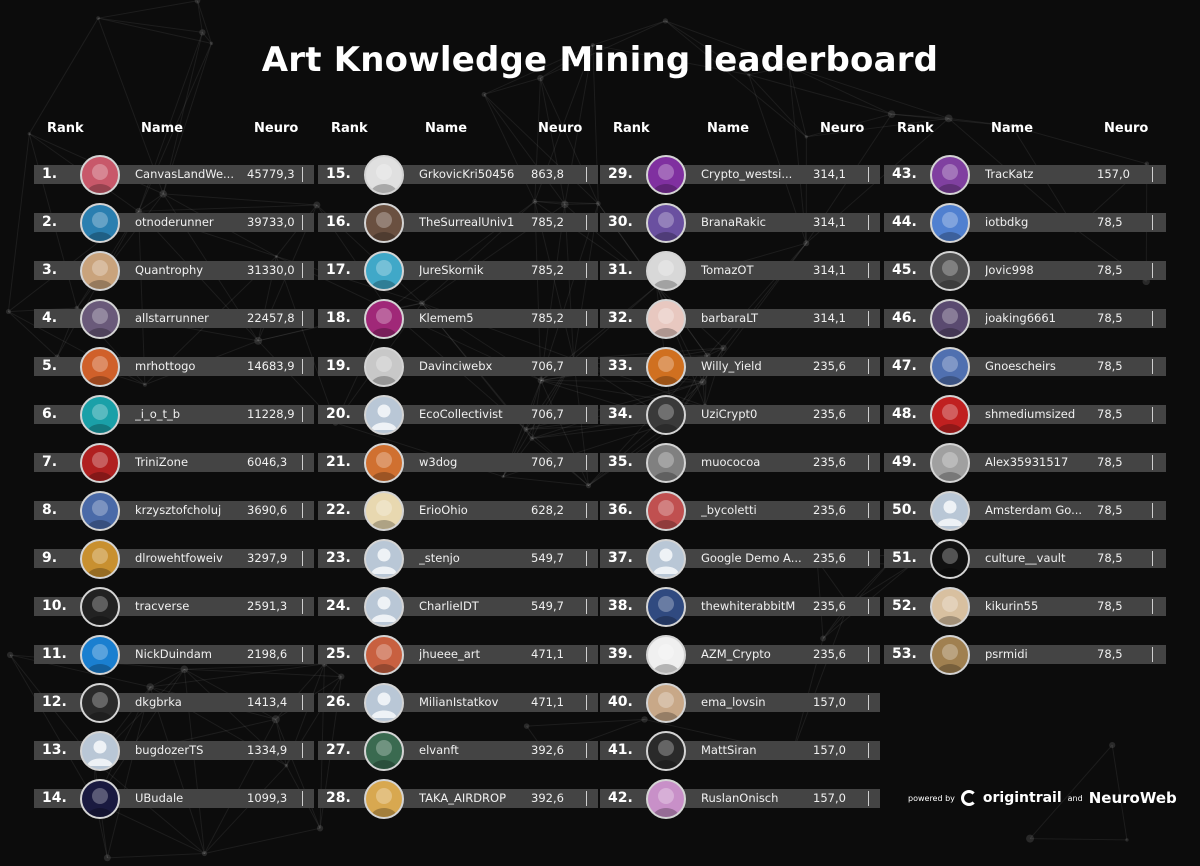 This screenshot has width=1200, height=866. I want to click on leaderboard-row: 22. ErioOhio 628,2, so click(458, 511).